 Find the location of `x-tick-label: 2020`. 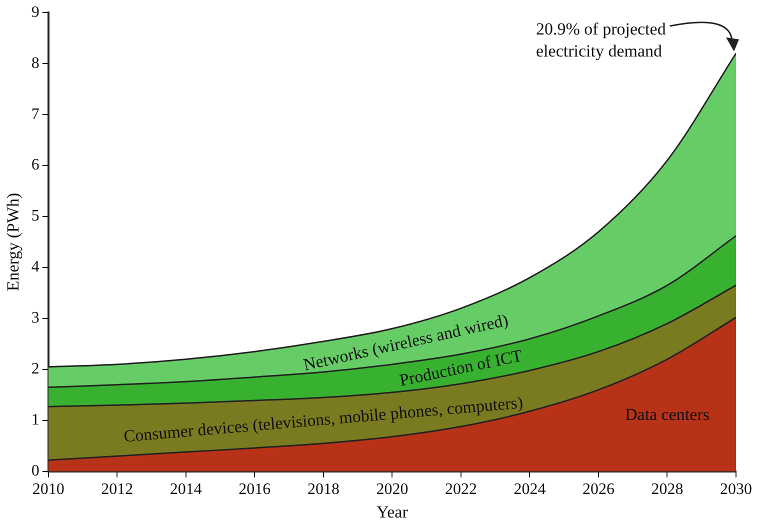

x-tick-label: 2020 is located at coordinates (392, 489).